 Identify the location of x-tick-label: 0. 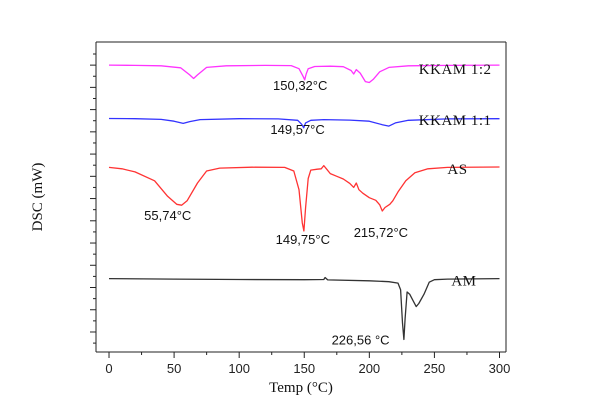
(108, 368).